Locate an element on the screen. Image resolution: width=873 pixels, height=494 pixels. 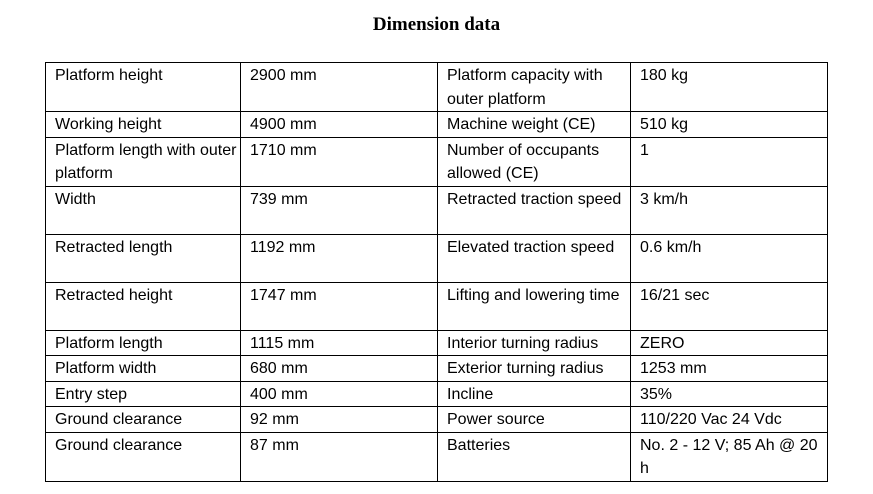
property-value: 739 mm is located at coordinates (339, 210).